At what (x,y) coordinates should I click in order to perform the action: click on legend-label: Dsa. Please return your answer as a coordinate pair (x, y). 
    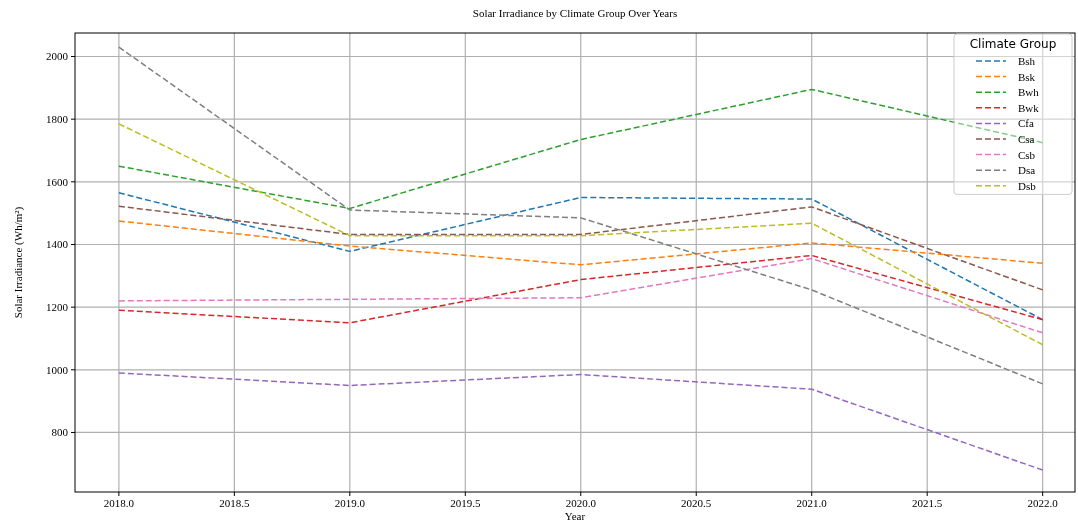
    Looking at the image, I should click on (1027, 170).